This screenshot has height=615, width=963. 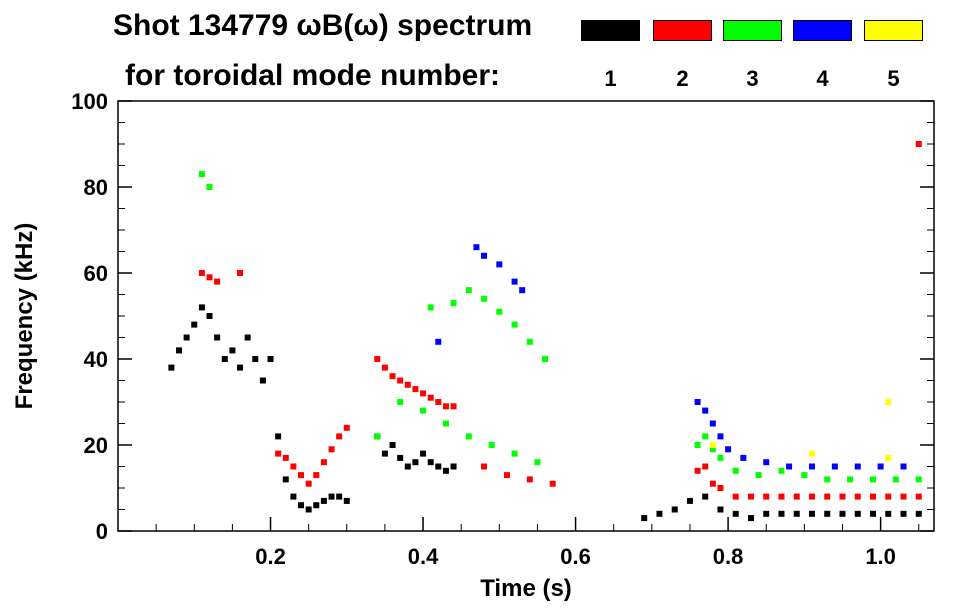 What do you see at coordinates (96, 187) in the screenshot?
I see `y-tick-label: 80` at bounding box center [96, 187].